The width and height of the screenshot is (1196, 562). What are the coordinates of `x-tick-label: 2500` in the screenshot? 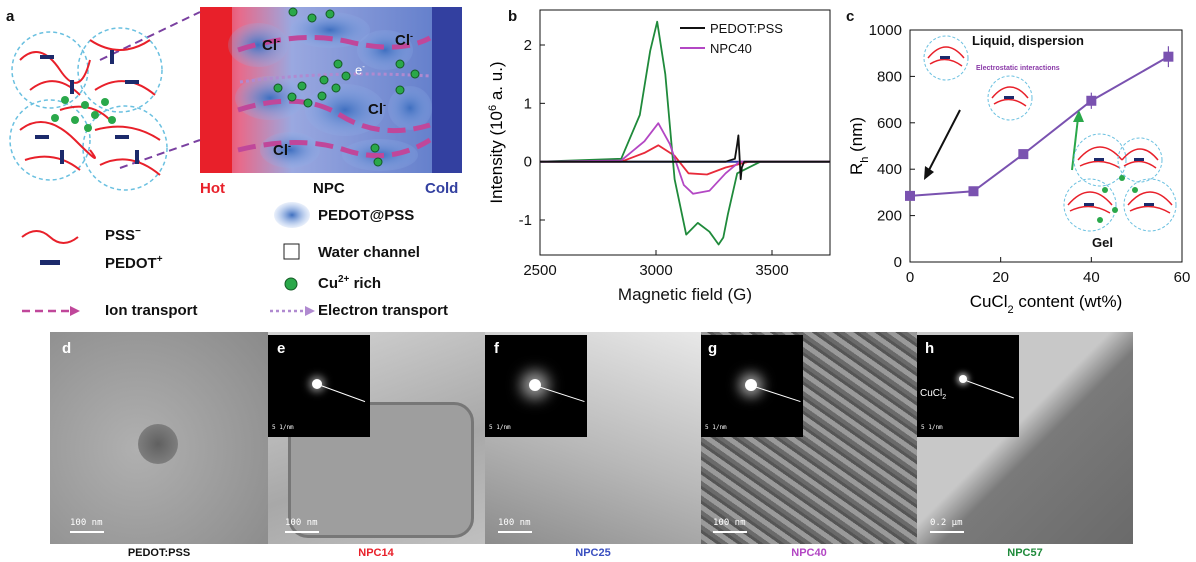 It's located at (539, 270).